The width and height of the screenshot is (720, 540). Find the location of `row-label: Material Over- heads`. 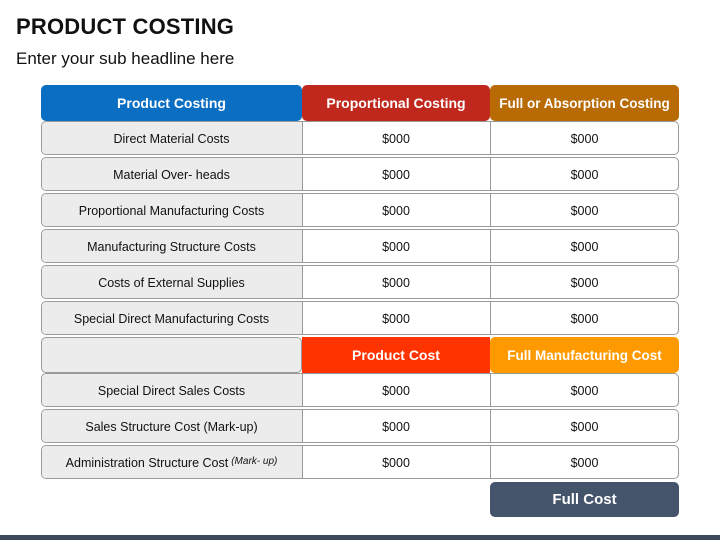

row-label: Material Over- heads is located at coordinates (171, 175).